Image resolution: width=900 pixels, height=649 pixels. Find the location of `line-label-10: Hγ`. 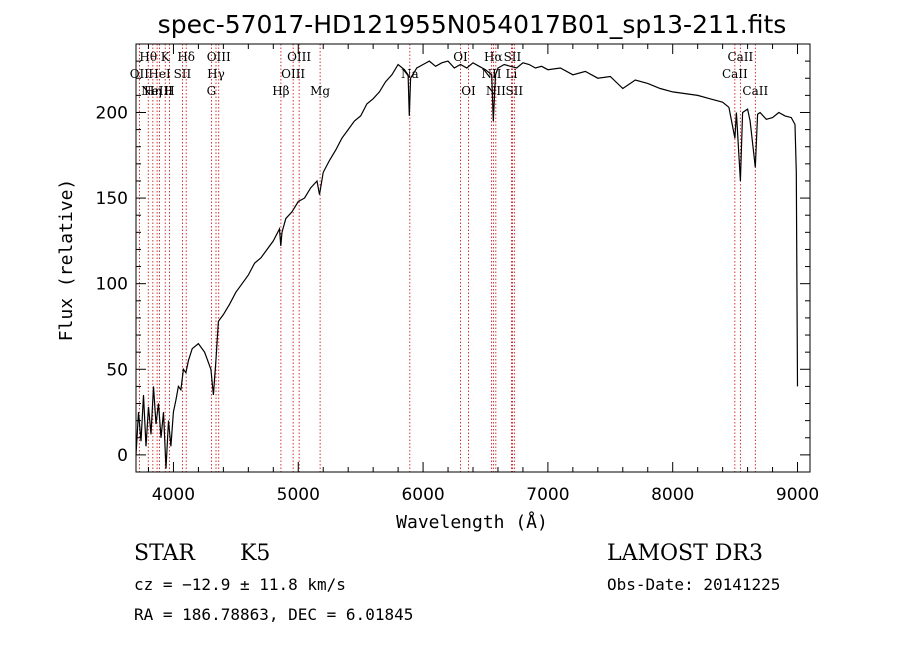

line-label-10: Hγ is located at coordinates (216, 74).